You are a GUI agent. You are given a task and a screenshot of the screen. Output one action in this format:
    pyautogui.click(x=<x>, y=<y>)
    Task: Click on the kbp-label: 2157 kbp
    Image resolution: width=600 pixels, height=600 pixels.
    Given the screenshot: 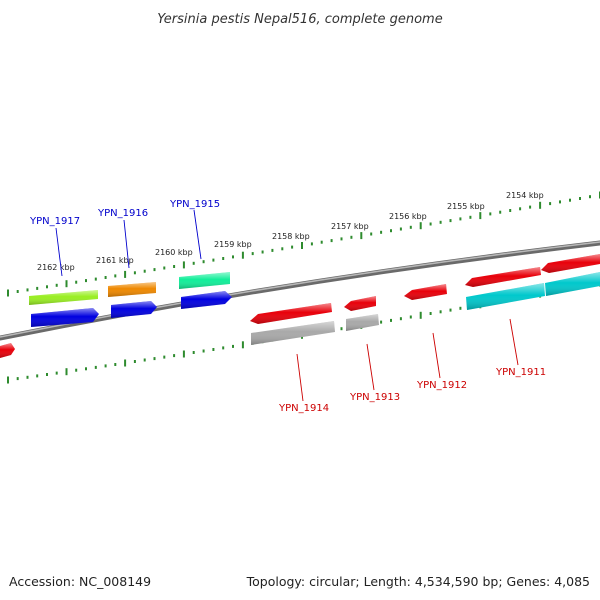 What is the action you would take?
    pyautogui.click(x=350, y=226)
    